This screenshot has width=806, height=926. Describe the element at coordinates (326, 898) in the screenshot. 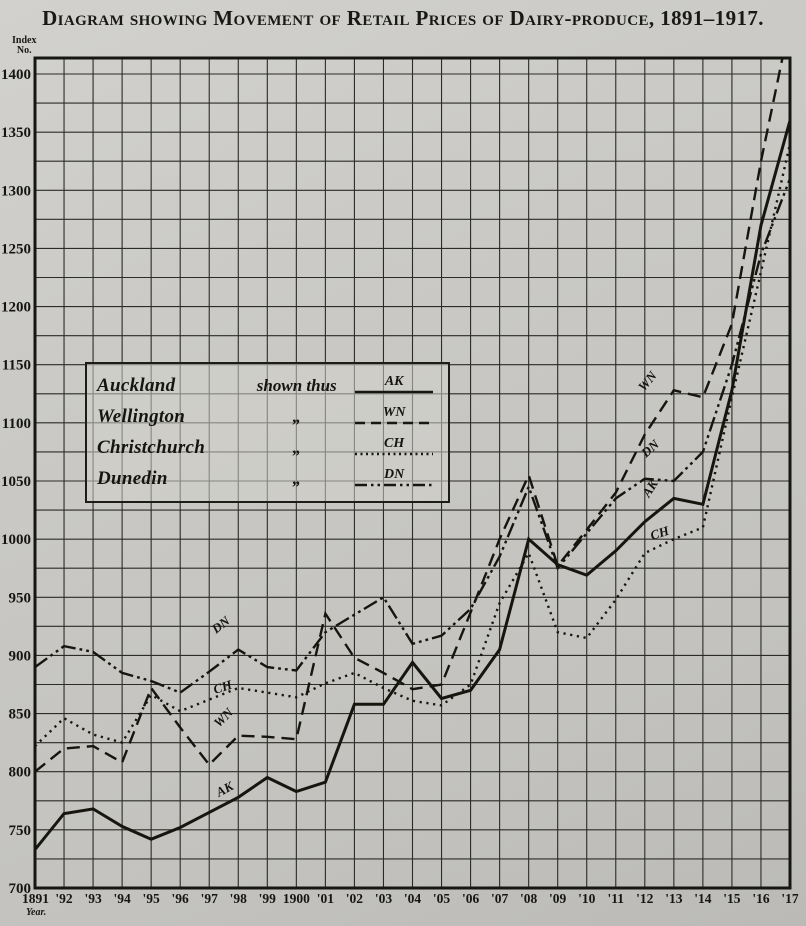

I see `x-tick-label: '01` at that location.